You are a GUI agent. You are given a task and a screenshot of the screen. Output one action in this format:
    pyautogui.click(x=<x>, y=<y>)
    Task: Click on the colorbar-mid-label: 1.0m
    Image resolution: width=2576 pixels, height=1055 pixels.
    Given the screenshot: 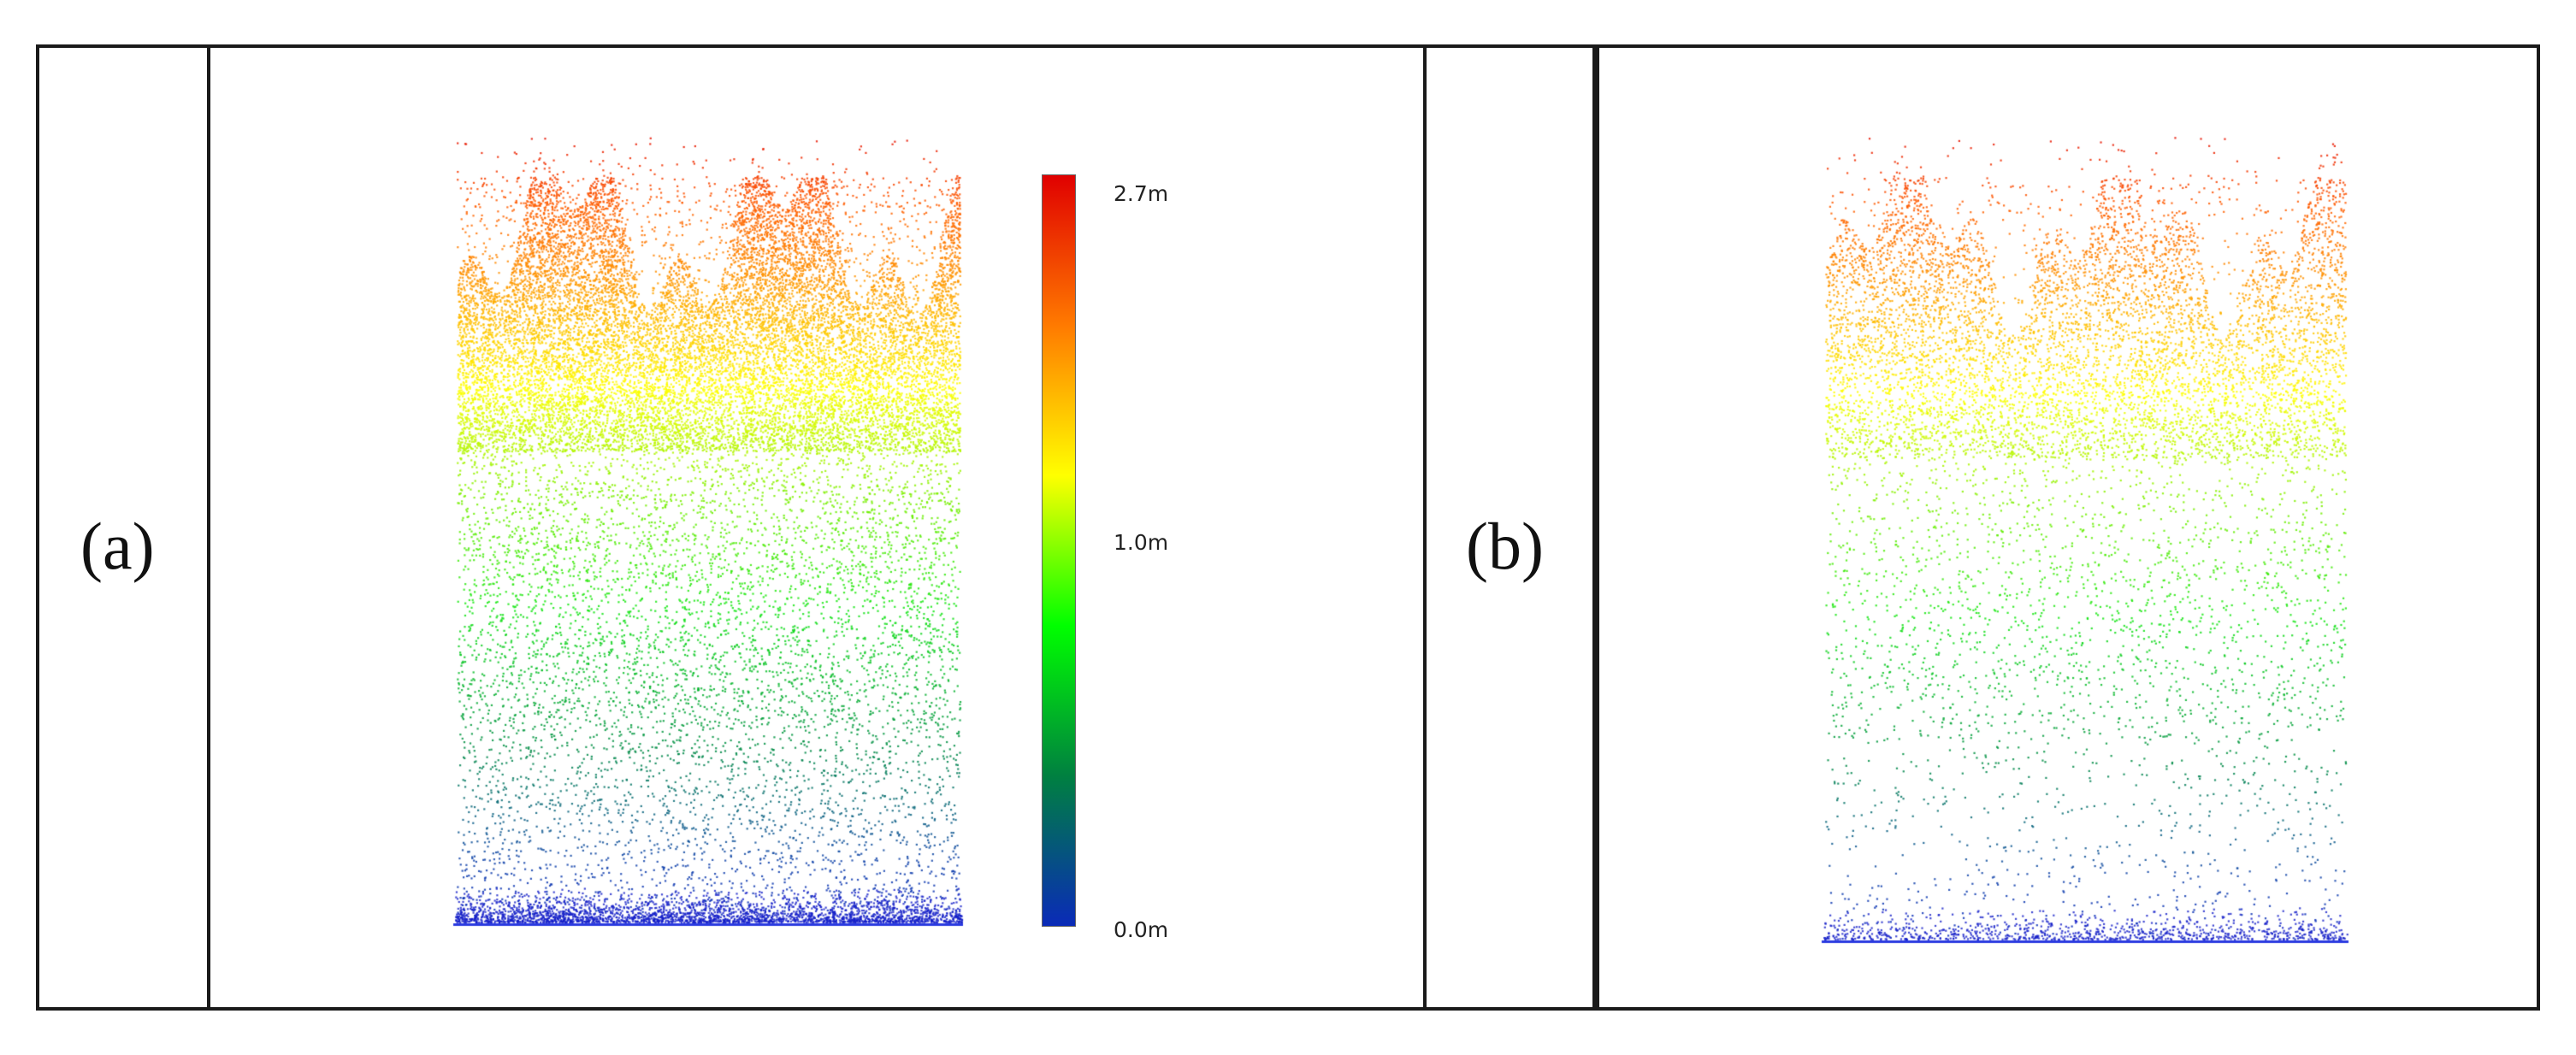 What is the action you would take?
    pyautogui.click(x=1141, y=542)
    